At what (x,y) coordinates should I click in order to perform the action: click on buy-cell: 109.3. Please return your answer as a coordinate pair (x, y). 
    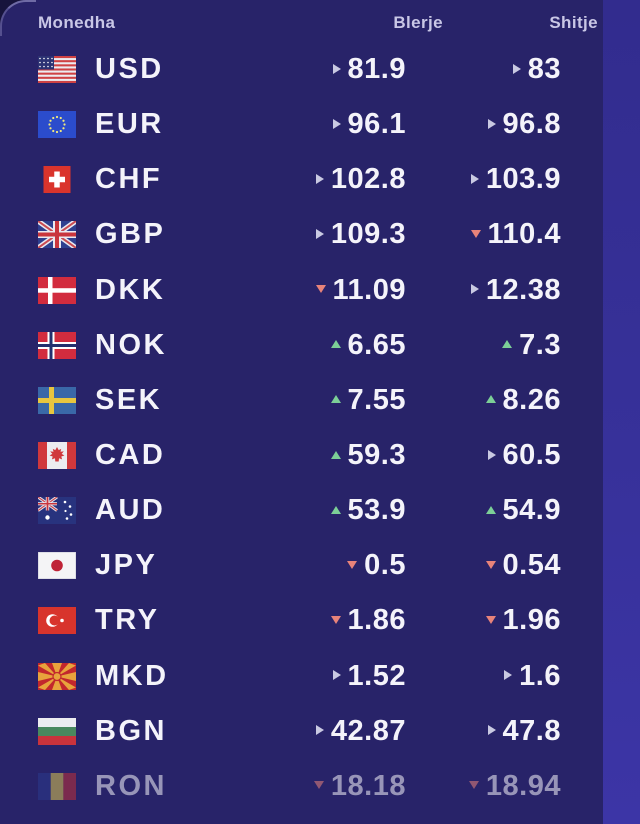
    Looking at the image, I should click on (321, 234).